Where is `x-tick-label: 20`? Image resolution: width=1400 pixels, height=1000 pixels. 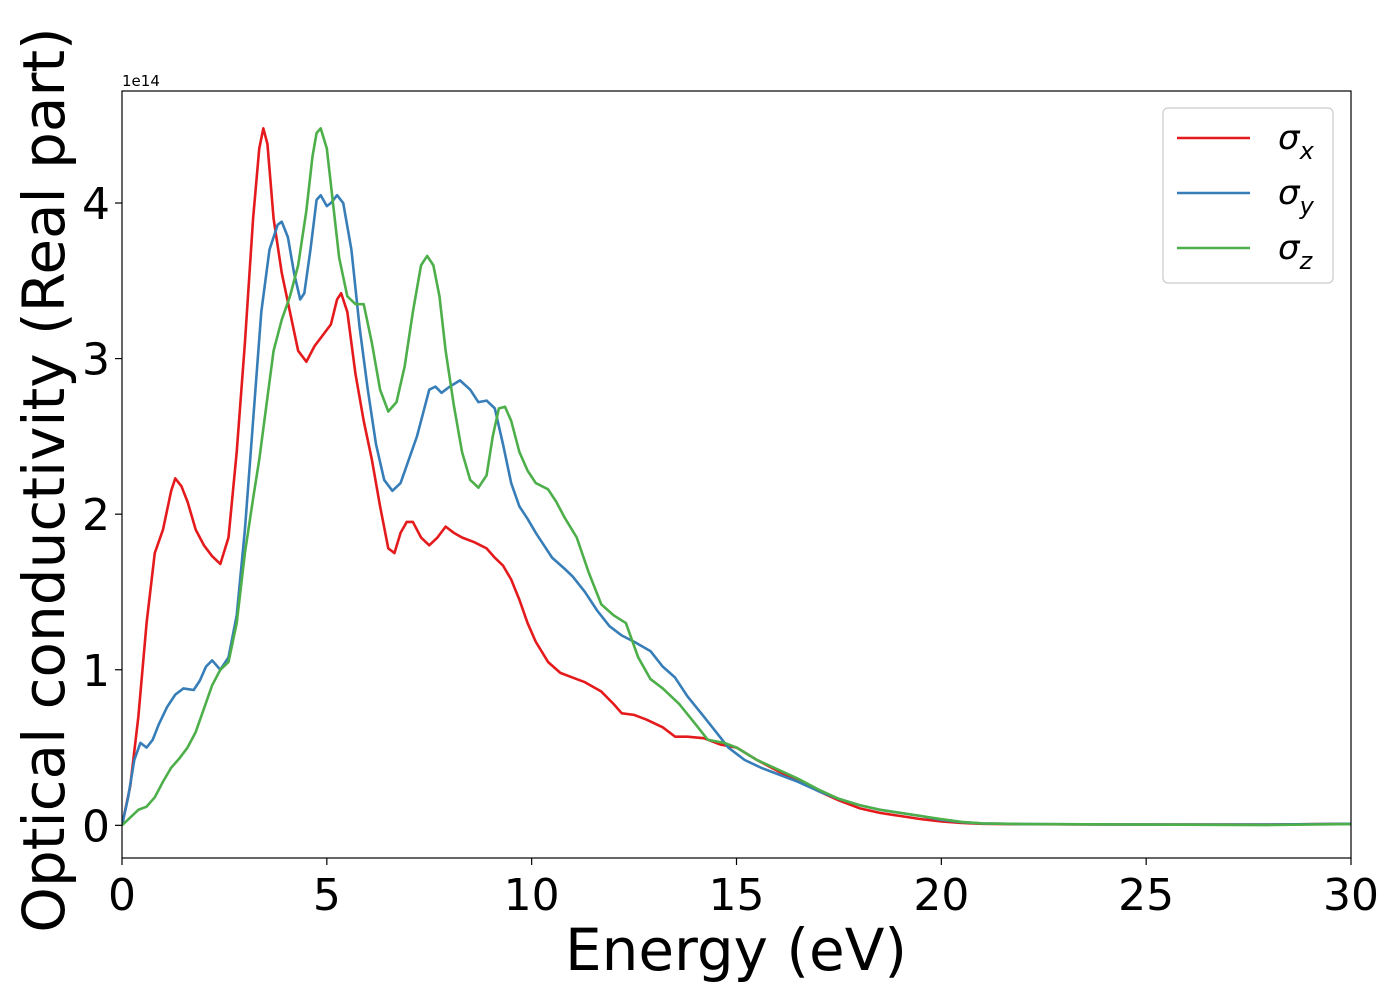 x-tick-label: 20 is located at coordinates (941, 895).